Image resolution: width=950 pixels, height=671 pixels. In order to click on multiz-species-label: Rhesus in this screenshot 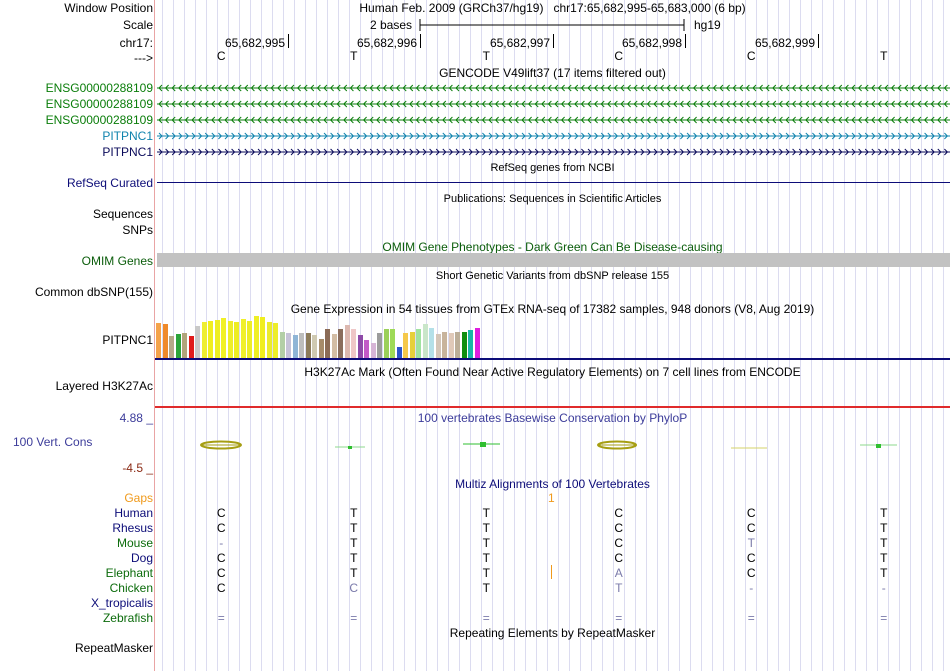, I will do `click(132, 528)`.